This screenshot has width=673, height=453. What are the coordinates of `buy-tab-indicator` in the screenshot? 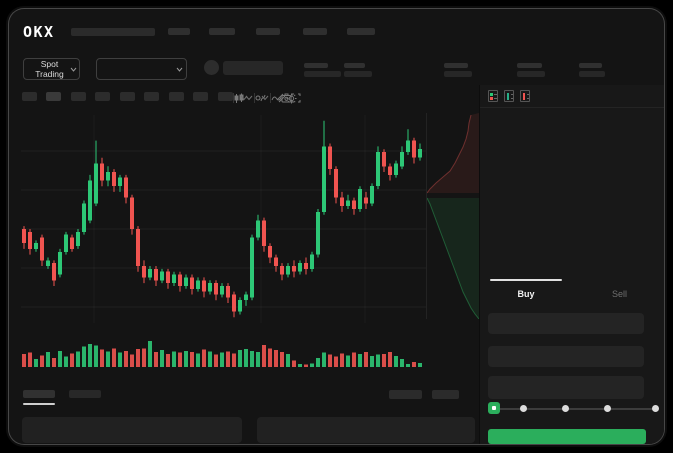 It's located at (526, 280).